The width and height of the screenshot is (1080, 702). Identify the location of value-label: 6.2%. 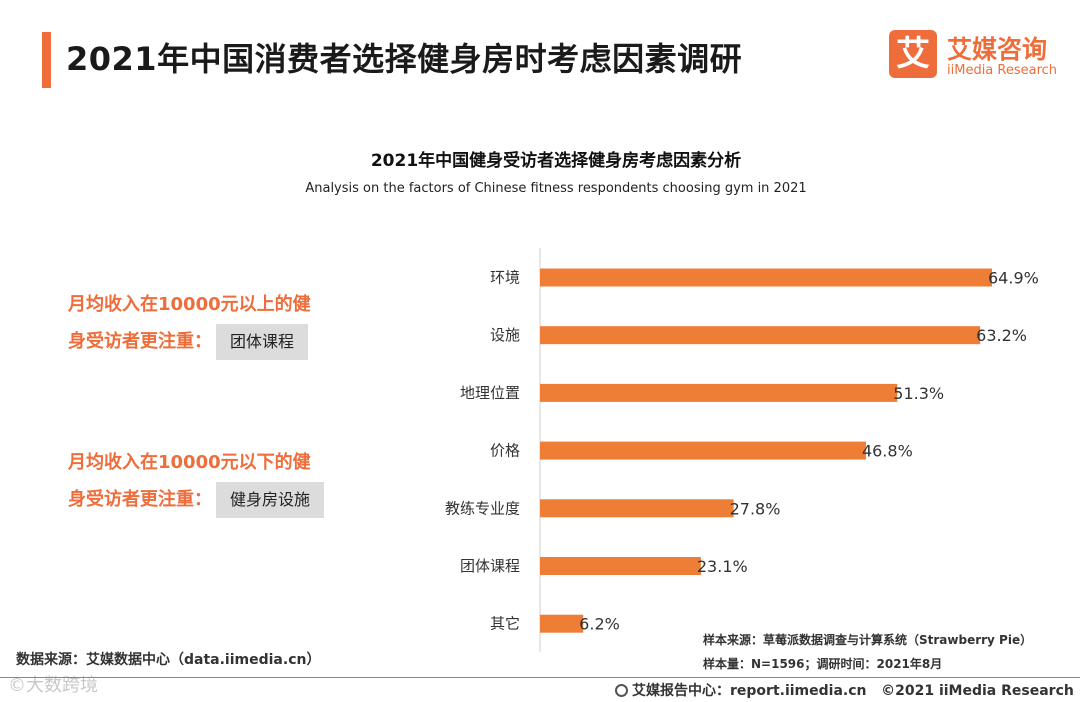
(599, 624).